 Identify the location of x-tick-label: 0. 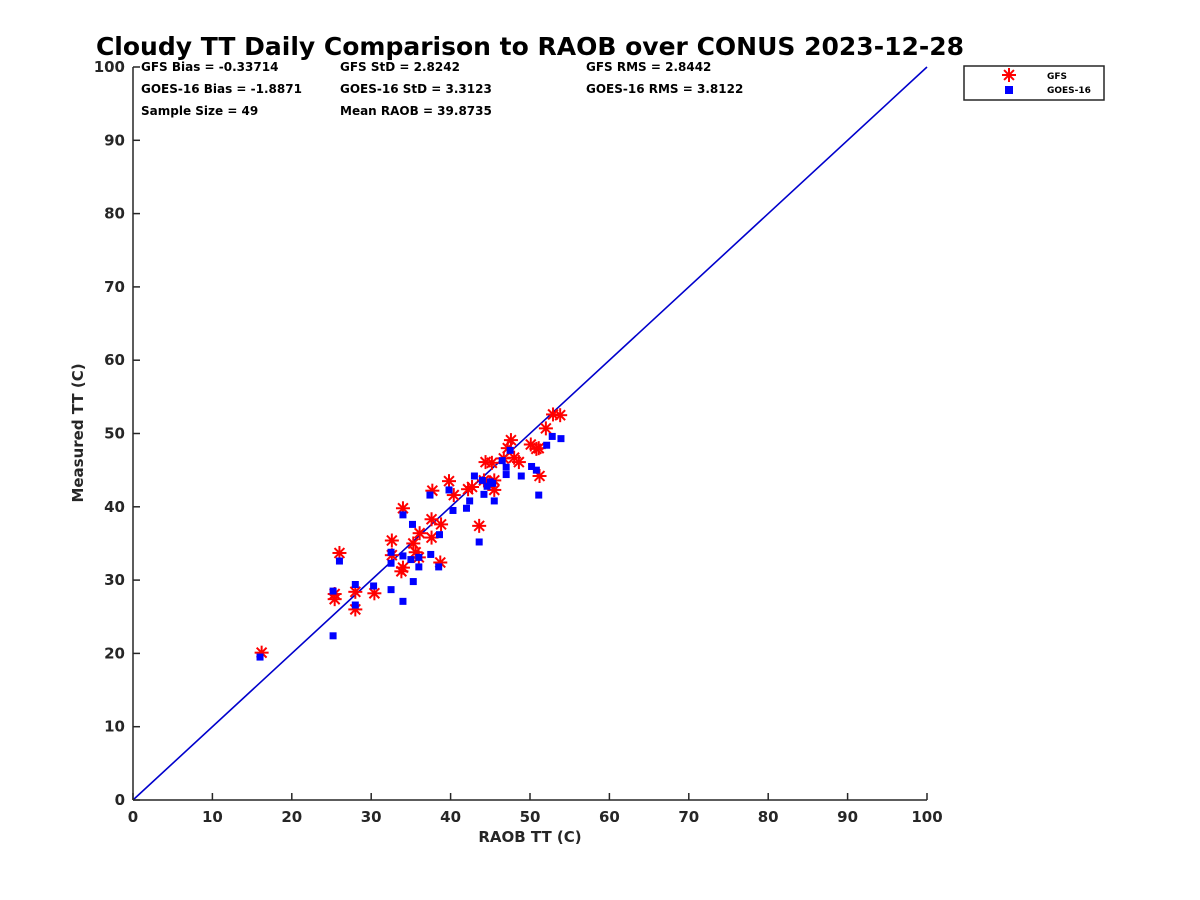
(133, 817).